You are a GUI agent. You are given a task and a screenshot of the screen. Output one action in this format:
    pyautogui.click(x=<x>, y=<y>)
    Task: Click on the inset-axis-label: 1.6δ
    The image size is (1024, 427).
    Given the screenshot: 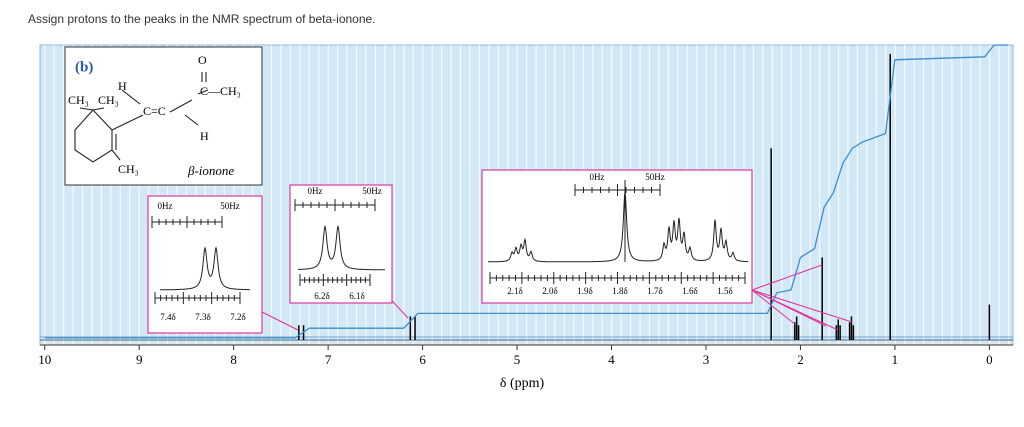 What is the action you would take?
    pyautogui.click(x=690, y=291)
    